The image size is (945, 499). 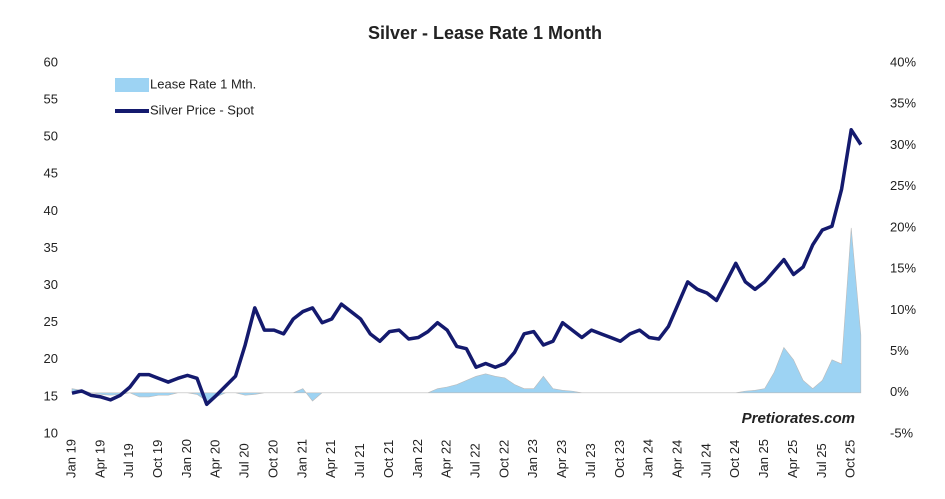 What do you see at coordinates (70, 458) in the screenshot?
I see `x-tick-label: Jan 19` at bounding box center [70, 458].